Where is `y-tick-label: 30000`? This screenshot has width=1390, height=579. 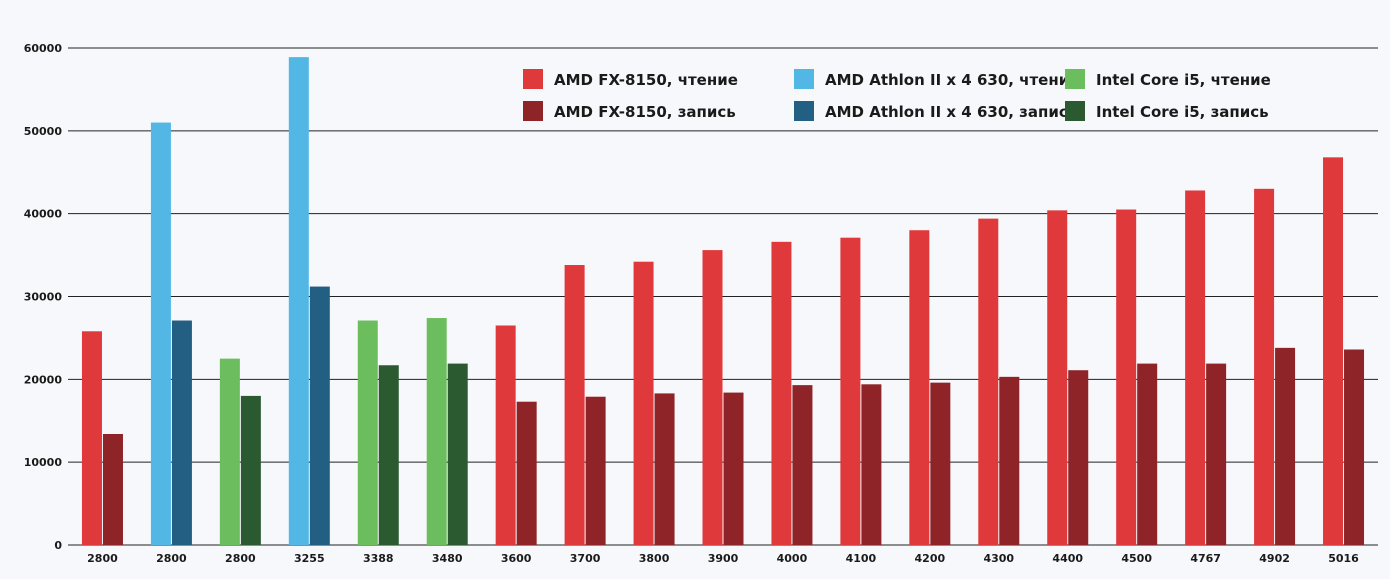
y-tick-label: 30000 is located at coordinates (43, 297).